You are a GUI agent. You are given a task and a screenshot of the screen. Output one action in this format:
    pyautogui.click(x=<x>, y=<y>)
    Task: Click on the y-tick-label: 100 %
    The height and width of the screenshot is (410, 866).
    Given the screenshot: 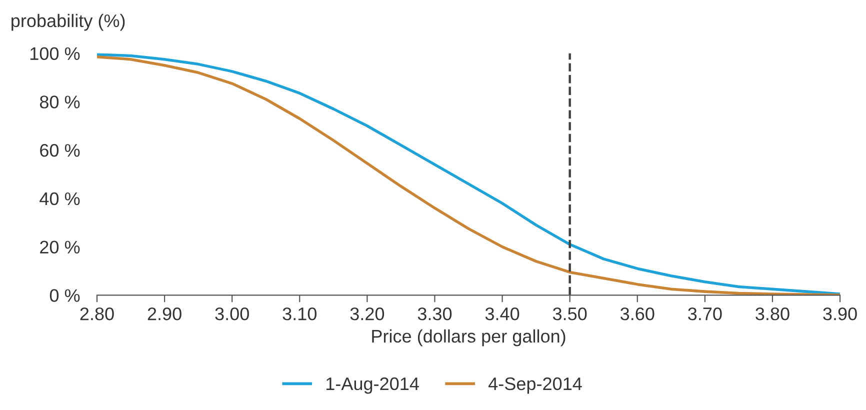 What is the action you would take?
    pyautogui.click(x=55, y=53)
    